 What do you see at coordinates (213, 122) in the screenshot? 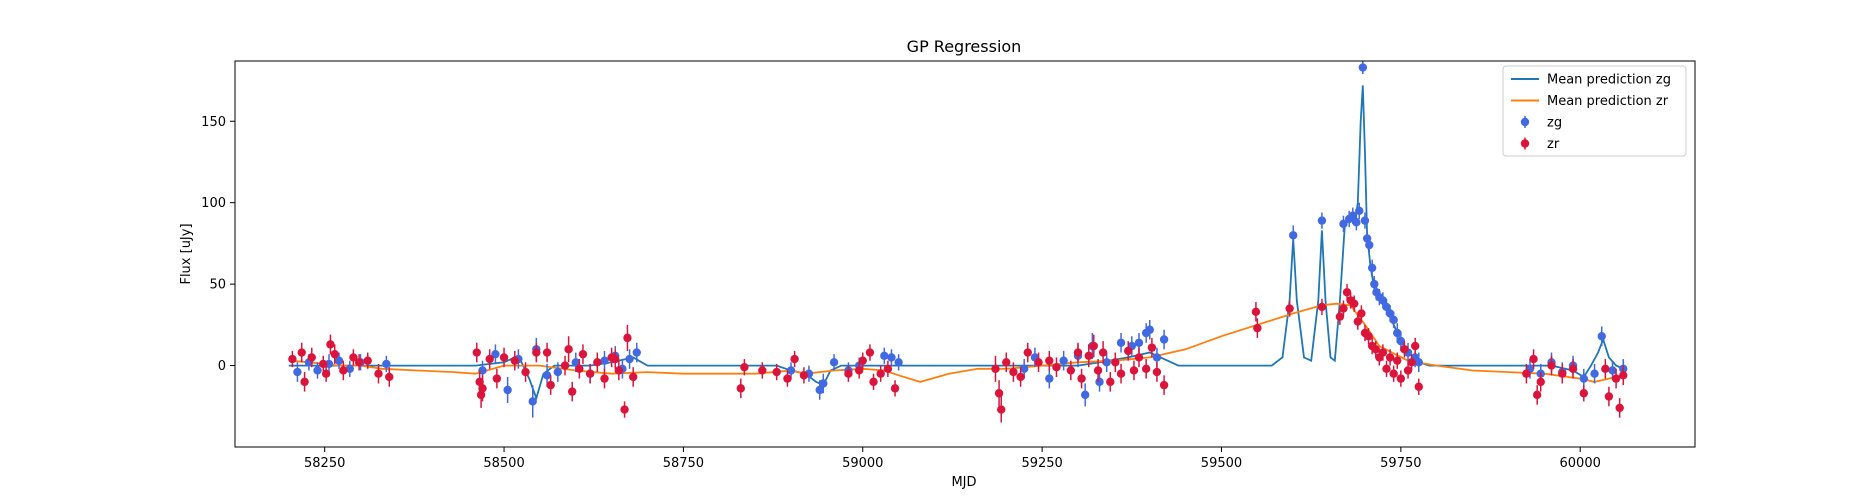
I see `y-tick-label: 150` at bounding box center [213, 122].